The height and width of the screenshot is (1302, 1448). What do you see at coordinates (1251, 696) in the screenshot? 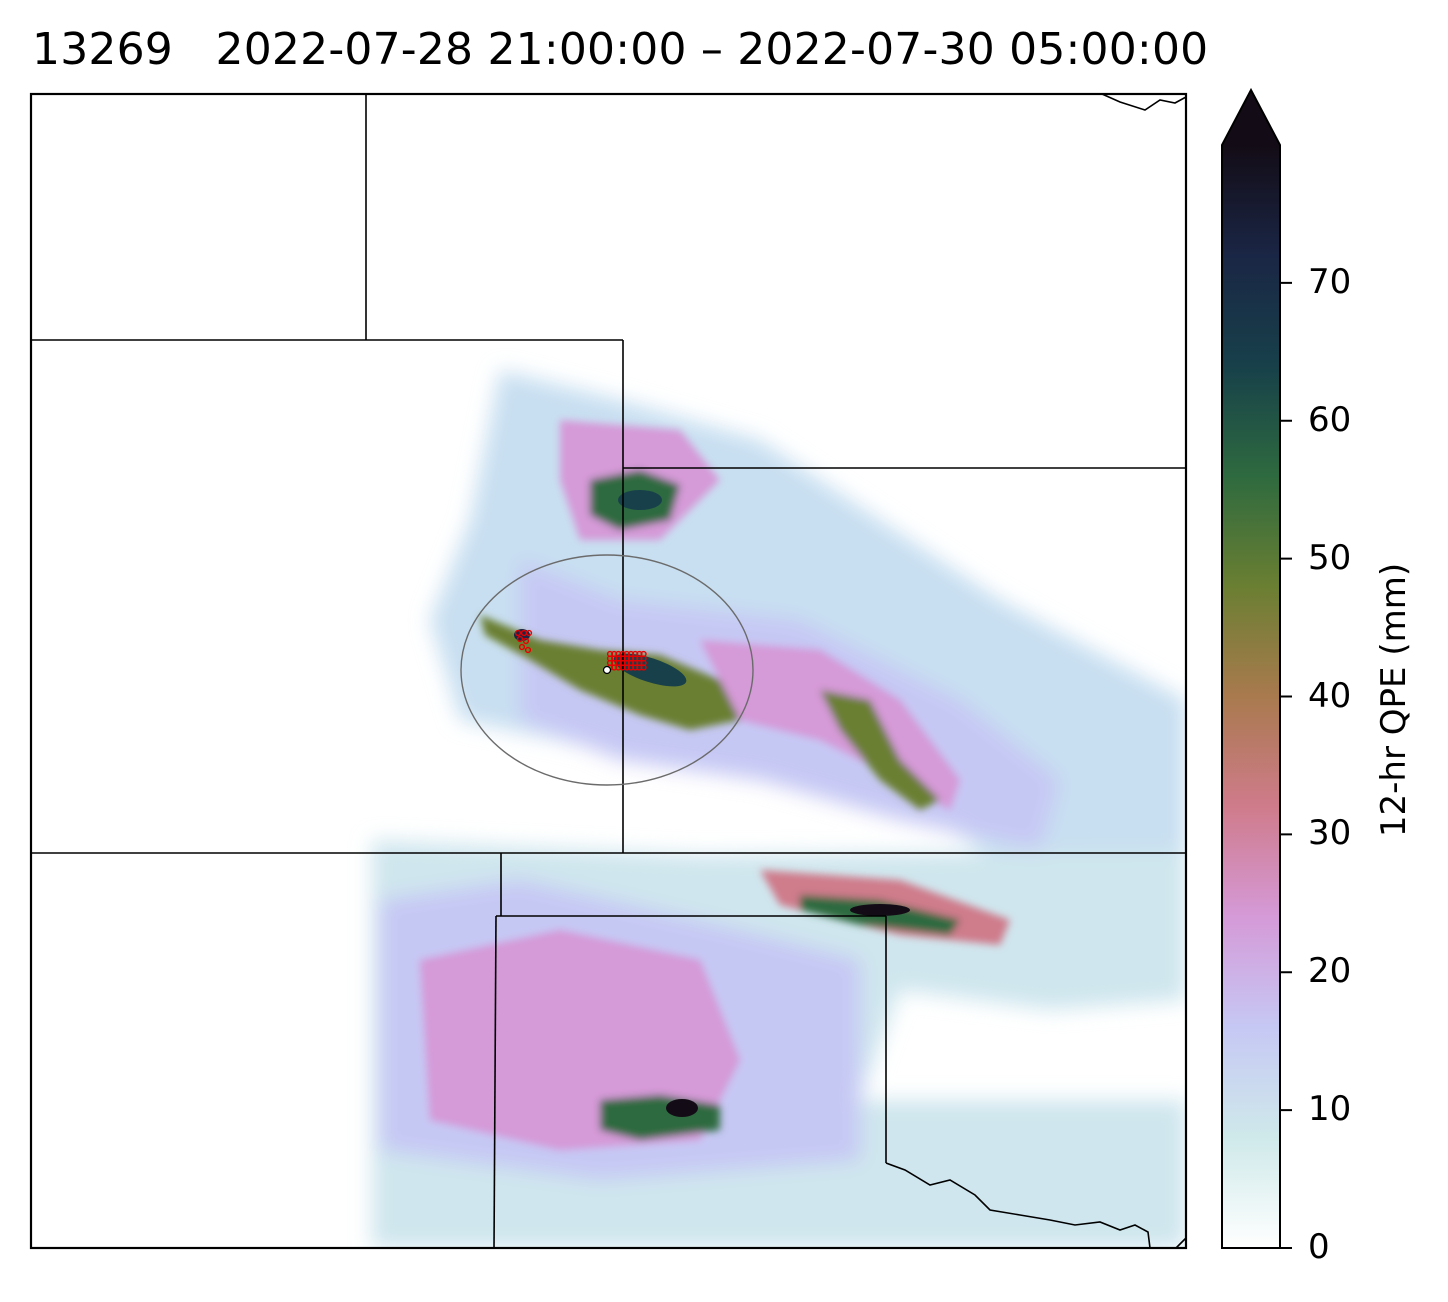
I see `colorbar-fill` at bounding box center [1251, 696].